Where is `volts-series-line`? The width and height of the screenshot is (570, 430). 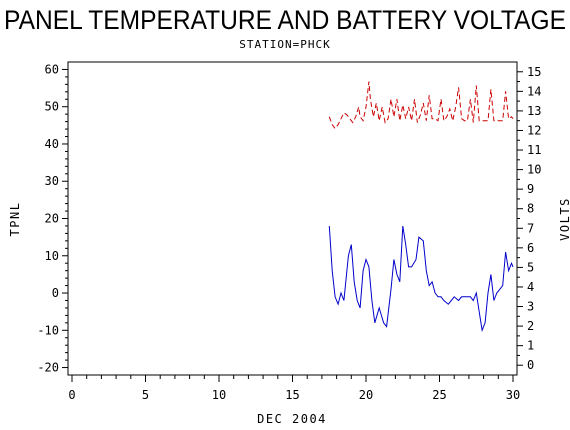
volts-series-line is located at coordinates (421, 105).